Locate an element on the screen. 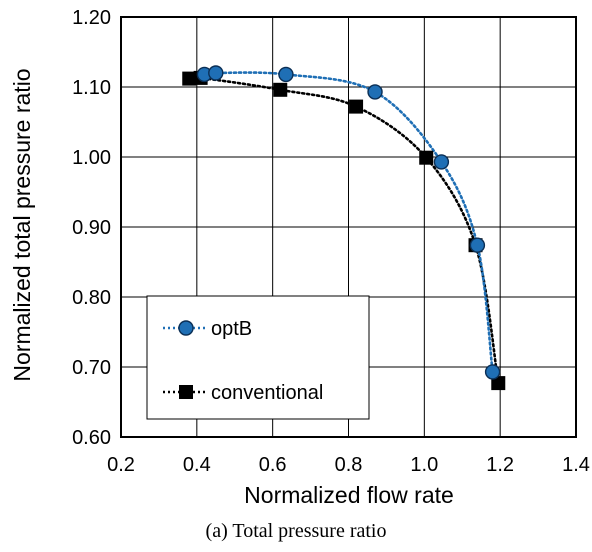 The image size is (592, 552). y-tick-labels: 0.60 0.70 0.80 0.90 1.00 1.10 1.20 is located at coordinates (91, 228).